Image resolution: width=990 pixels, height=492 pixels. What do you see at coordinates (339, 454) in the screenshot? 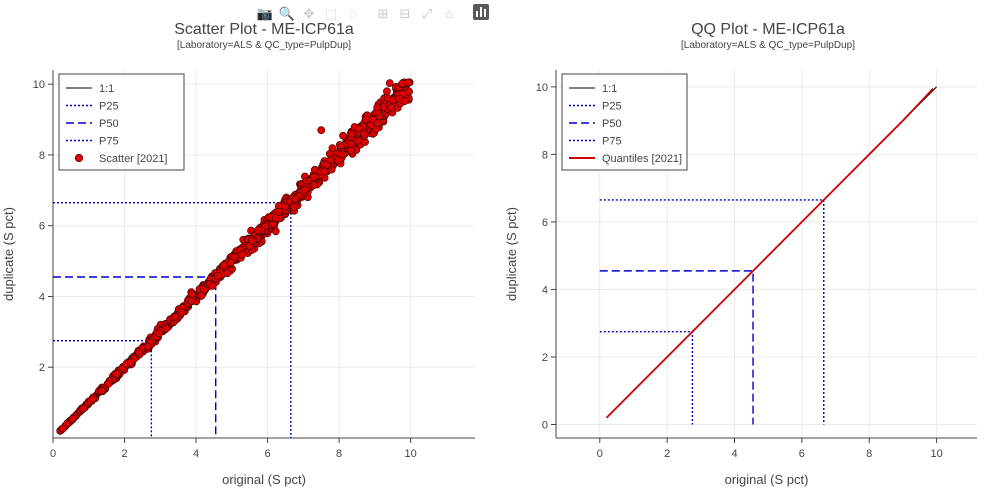
I see `x-tick-label: 8` at bounding box center [339, 454].